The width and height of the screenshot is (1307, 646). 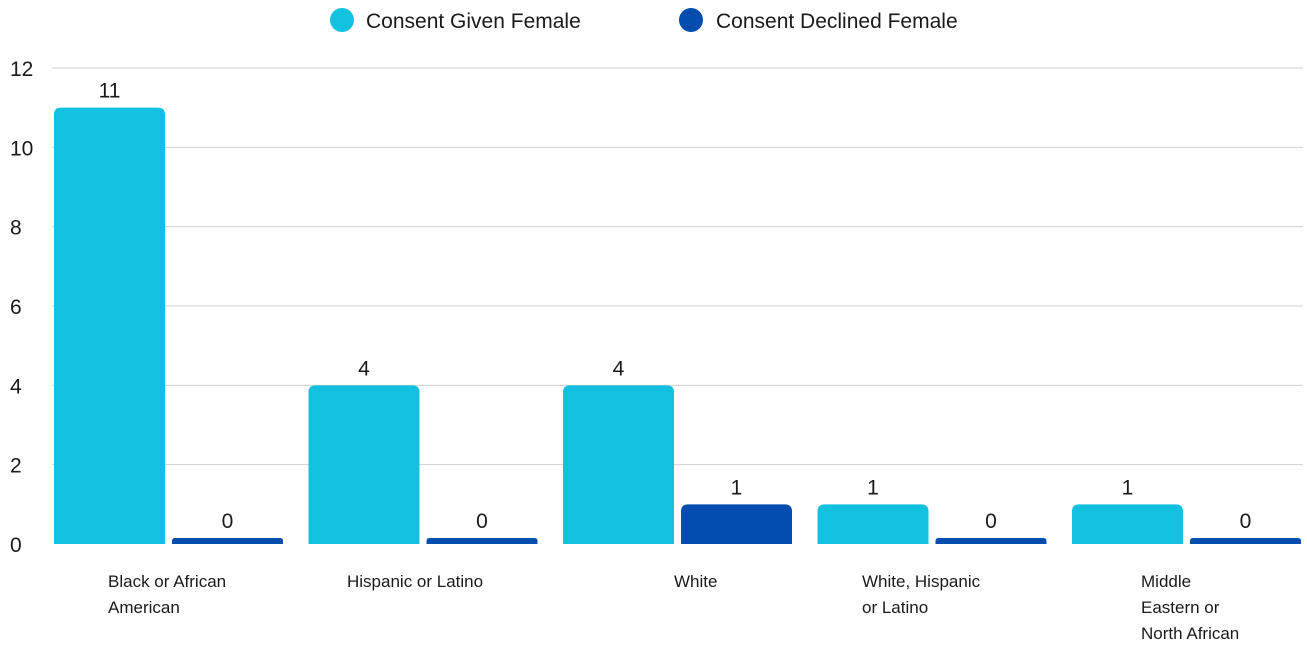 I want to click on legend-item: Consent Declined Female, so click(x=818, y=20).